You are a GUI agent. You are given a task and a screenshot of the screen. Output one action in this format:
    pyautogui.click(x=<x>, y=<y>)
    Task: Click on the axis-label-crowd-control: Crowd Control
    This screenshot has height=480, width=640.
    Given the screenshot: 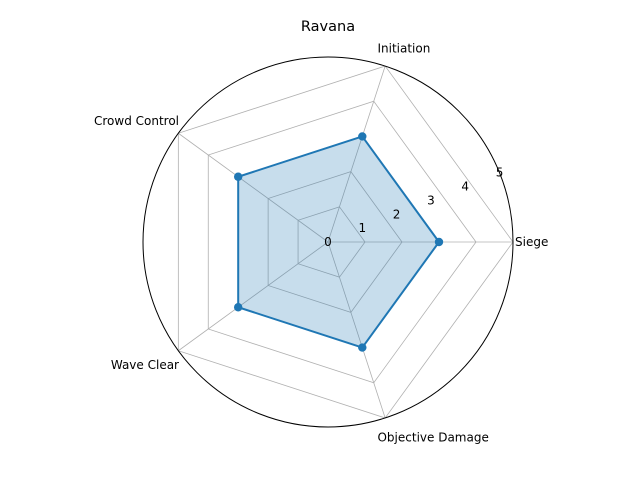 What is the action you would take?
    pyautogui.click(x=136, y=121)
    